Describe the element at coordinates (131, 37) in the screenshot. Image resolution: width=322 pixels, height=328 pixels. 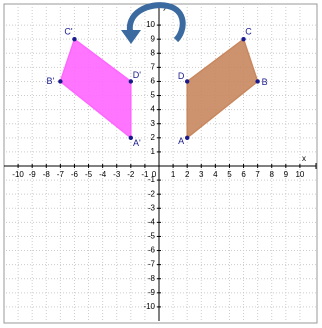
I see `rotate-arrow-head` at that location.